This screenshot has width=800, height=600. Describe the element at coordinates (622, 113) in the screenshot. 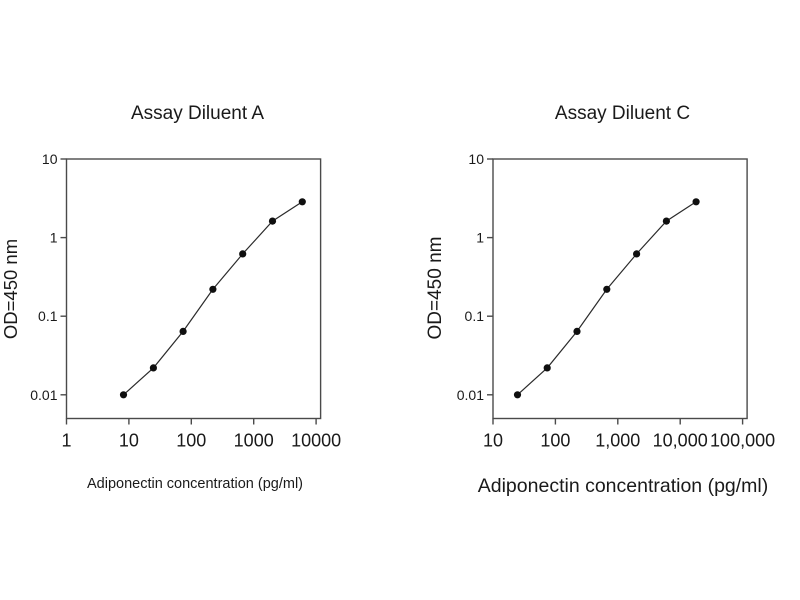

I see `chart-title-c: Assay Diluent C` at that location.